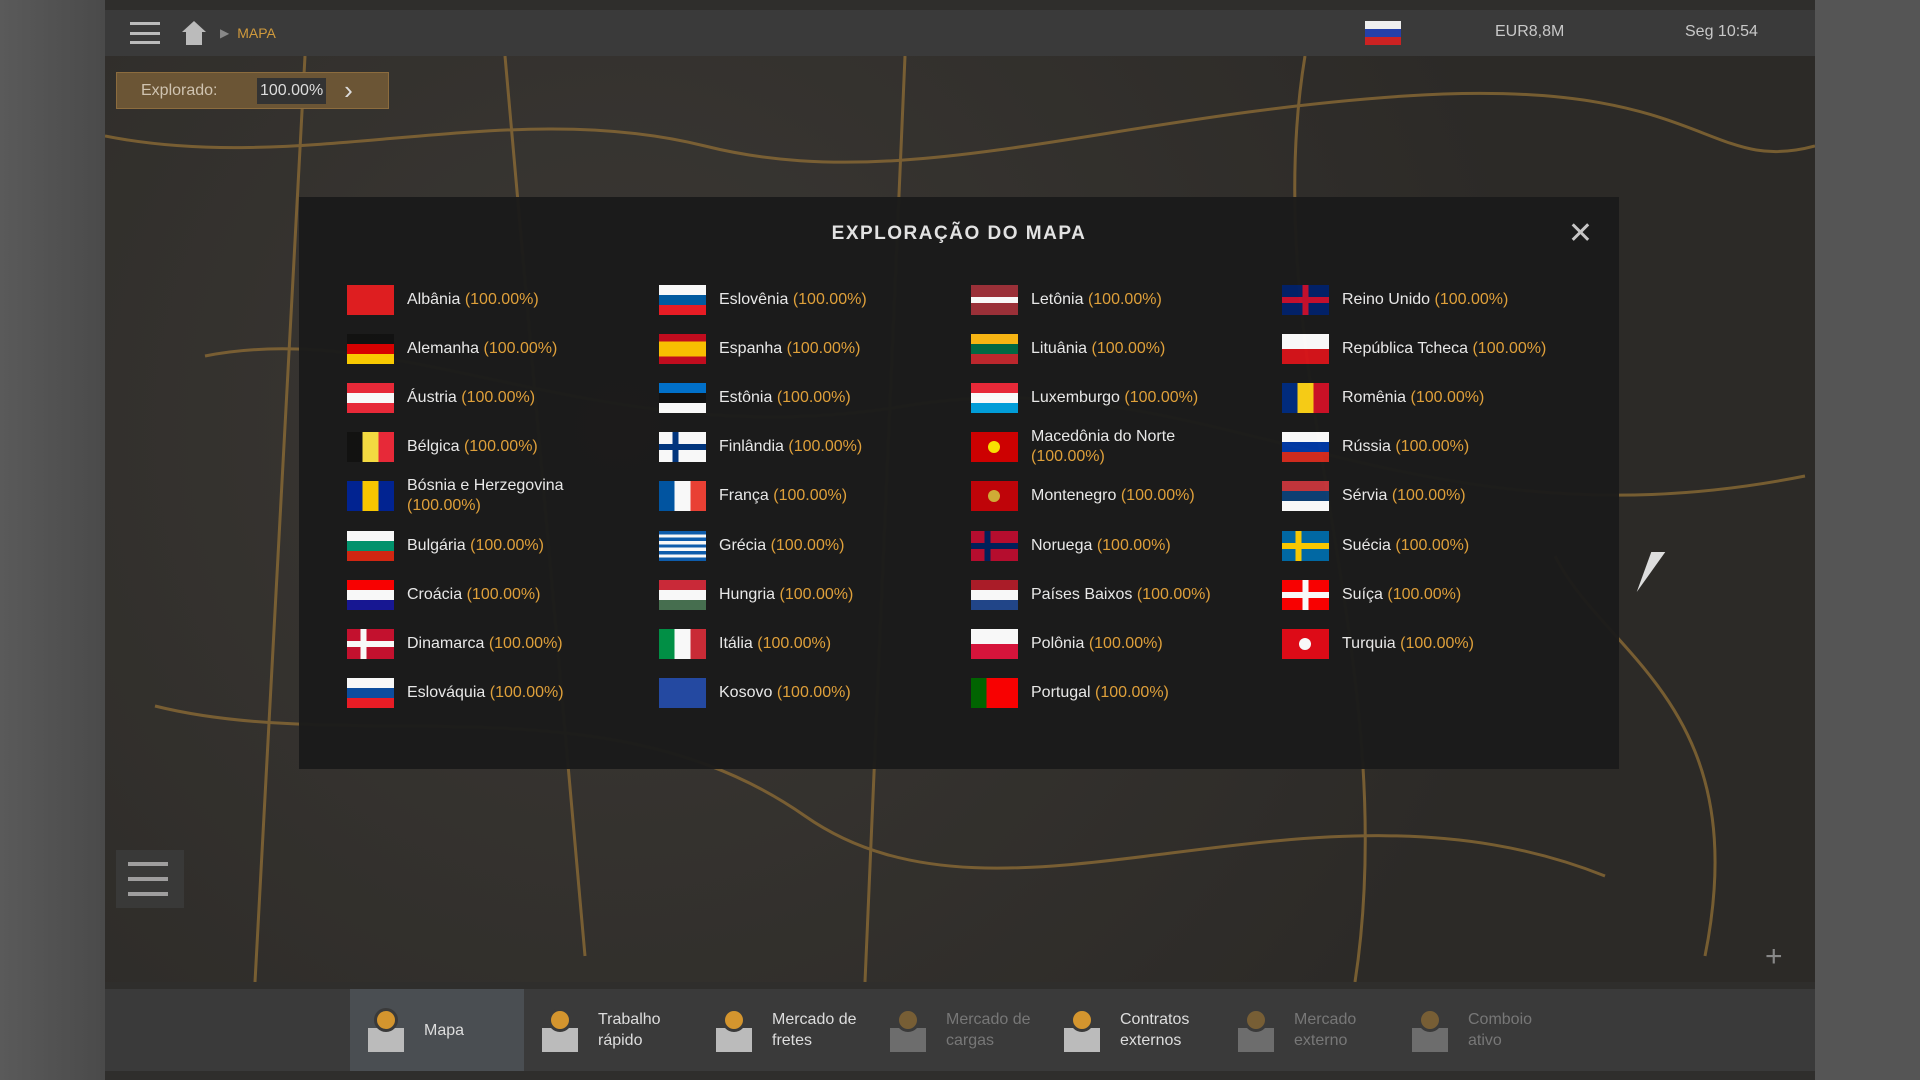 The height and width of the screenshot is (1080, 1920). What do you see at coordinates (1126, 545) in the screenshot?
I see `country-item: Noruega (100.00%)` at bounding box center [1126, 545].